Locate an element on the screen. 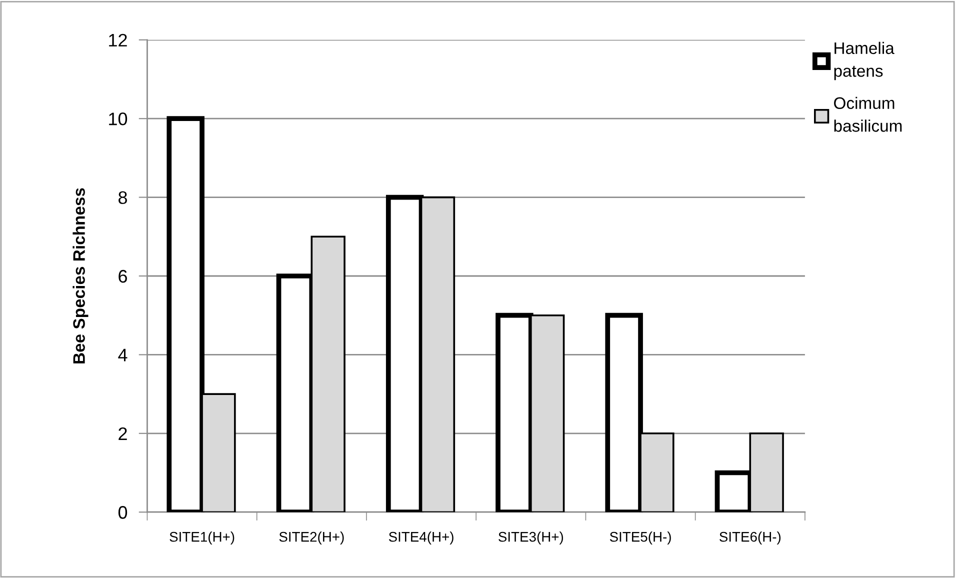 This screenshot has width=956, height=578. y-tick-label: 10 is located at coordinates (118, 119).